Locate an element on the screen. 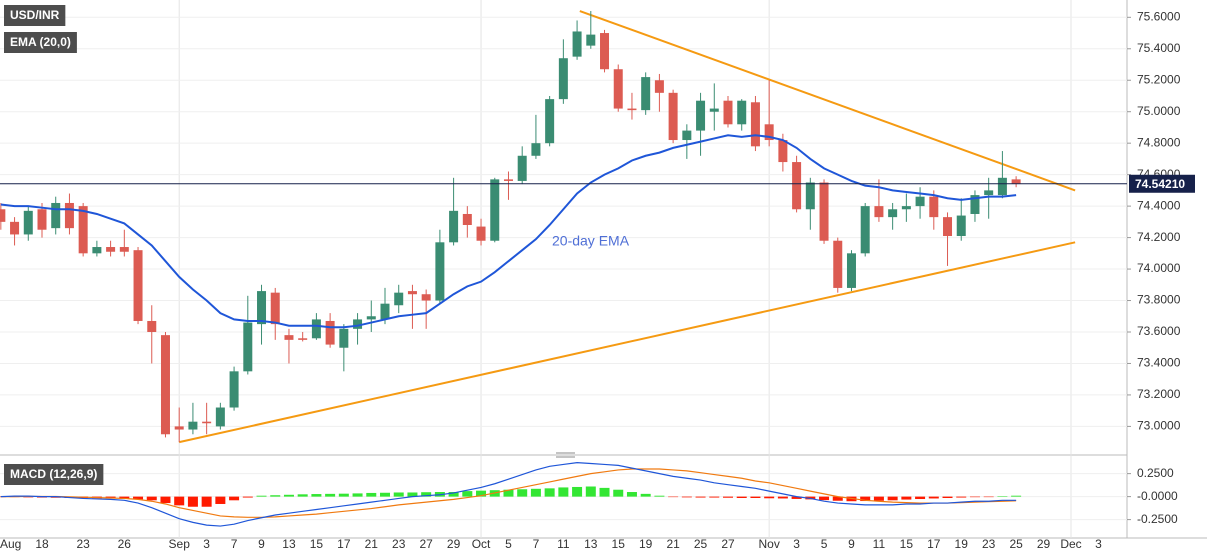 This screenshot has height=555, width=1207. x-tick-label: 23 is located at coordinates (989, 544).